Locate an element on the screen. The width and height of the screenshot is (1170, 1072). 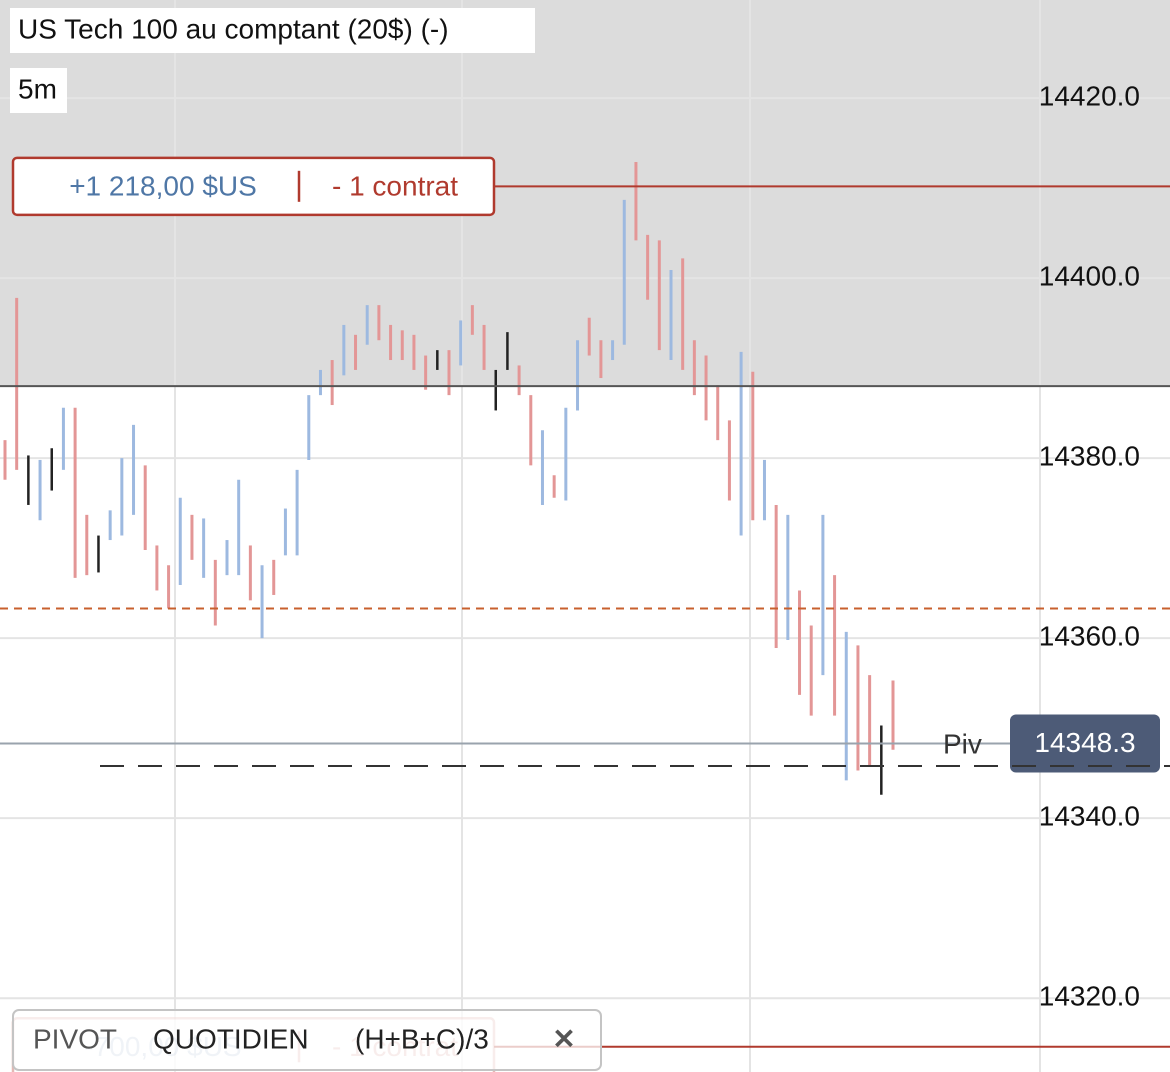
indicator-period: QUOTIDIEN is located at coordinates (231, 1038).